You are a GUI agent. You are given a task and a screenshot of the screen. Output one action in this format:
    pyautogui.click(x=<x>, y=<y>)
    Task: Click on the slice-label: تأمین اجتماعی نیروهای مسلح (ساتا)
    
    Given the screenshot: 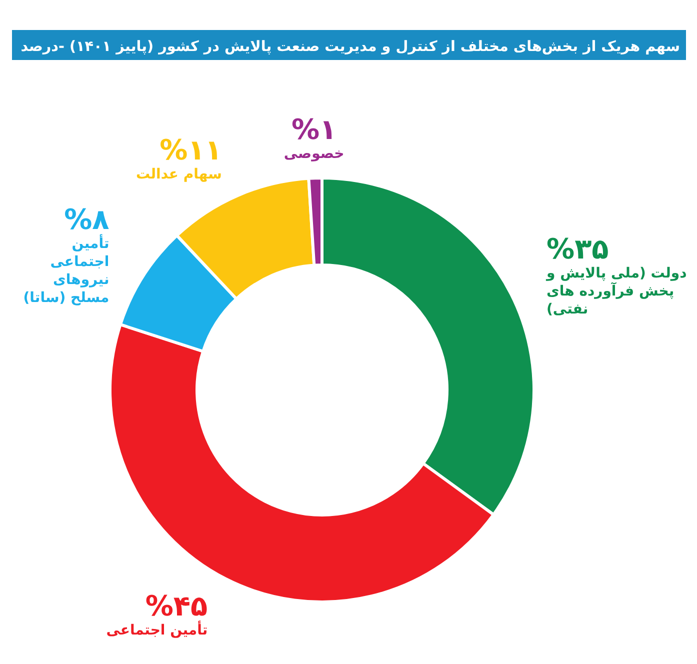 What is the action you would take?
    pyautogui.click(x=66, y=270)
    